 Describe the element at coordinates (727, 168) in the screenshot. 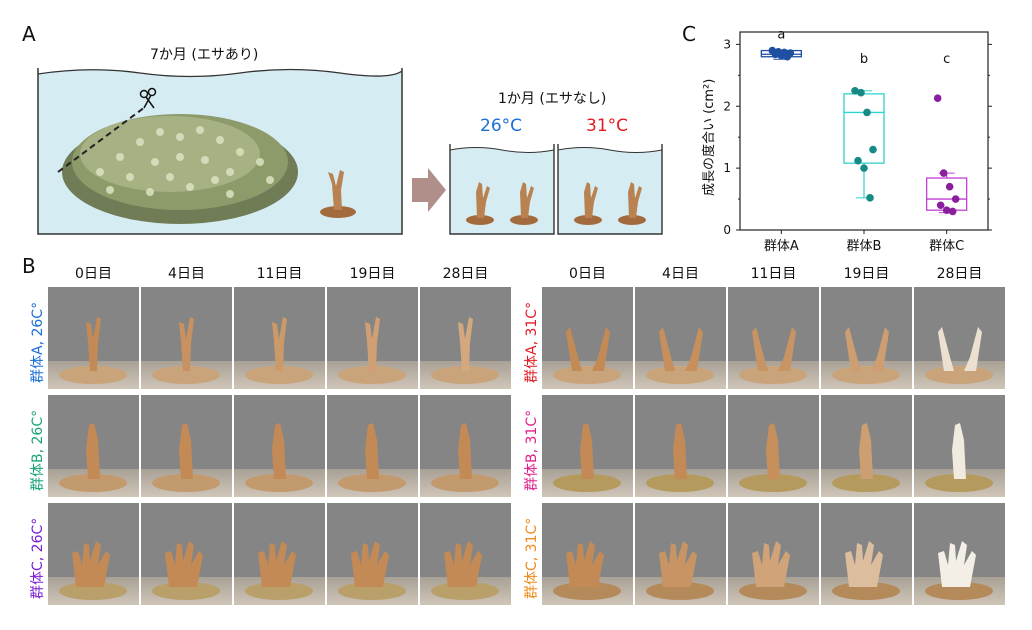

I see `y-tick-label: 1` at that location.